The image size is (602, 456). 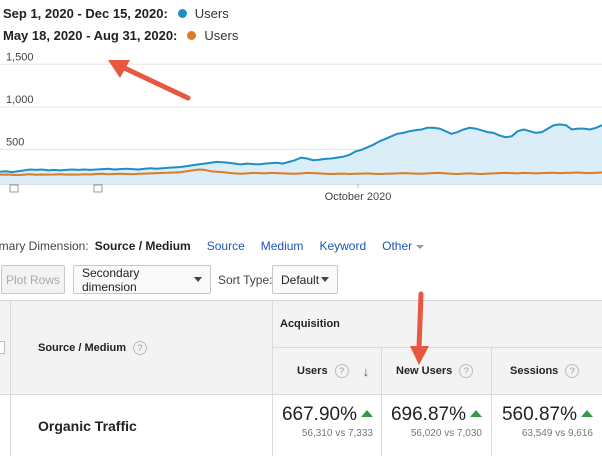 What do you see at coordinates (301, 172) in the screenshot?
I see `series-line-previous` at bounding box center [301, 172].